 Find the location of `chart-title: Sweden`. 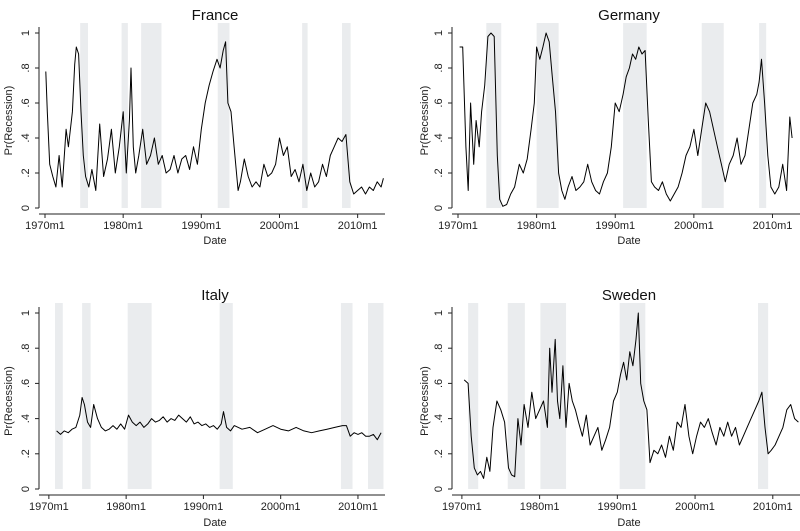

chart-title: Sweden is located at coordinates (629, 295).